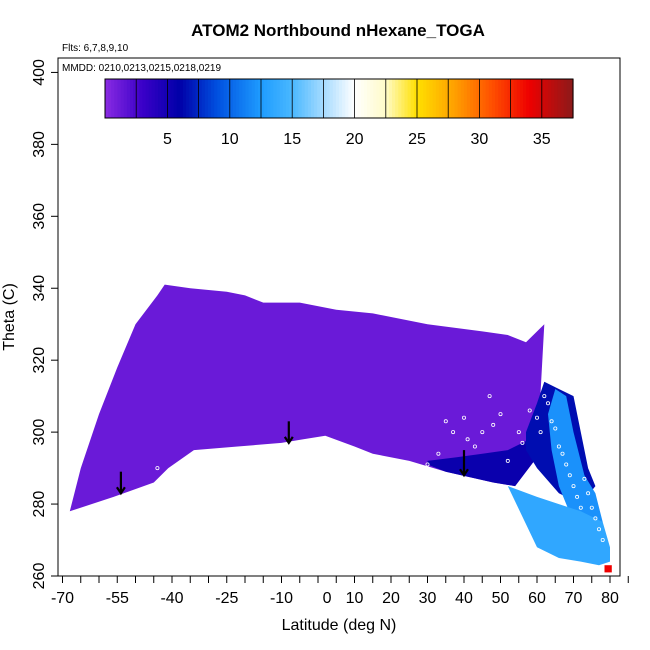 The image size is (650, 650). Describe the element at coordinates (44, 324) in the screenshot. I see `y-axis: 260 280 300 320 340 360 380 400` at that location.